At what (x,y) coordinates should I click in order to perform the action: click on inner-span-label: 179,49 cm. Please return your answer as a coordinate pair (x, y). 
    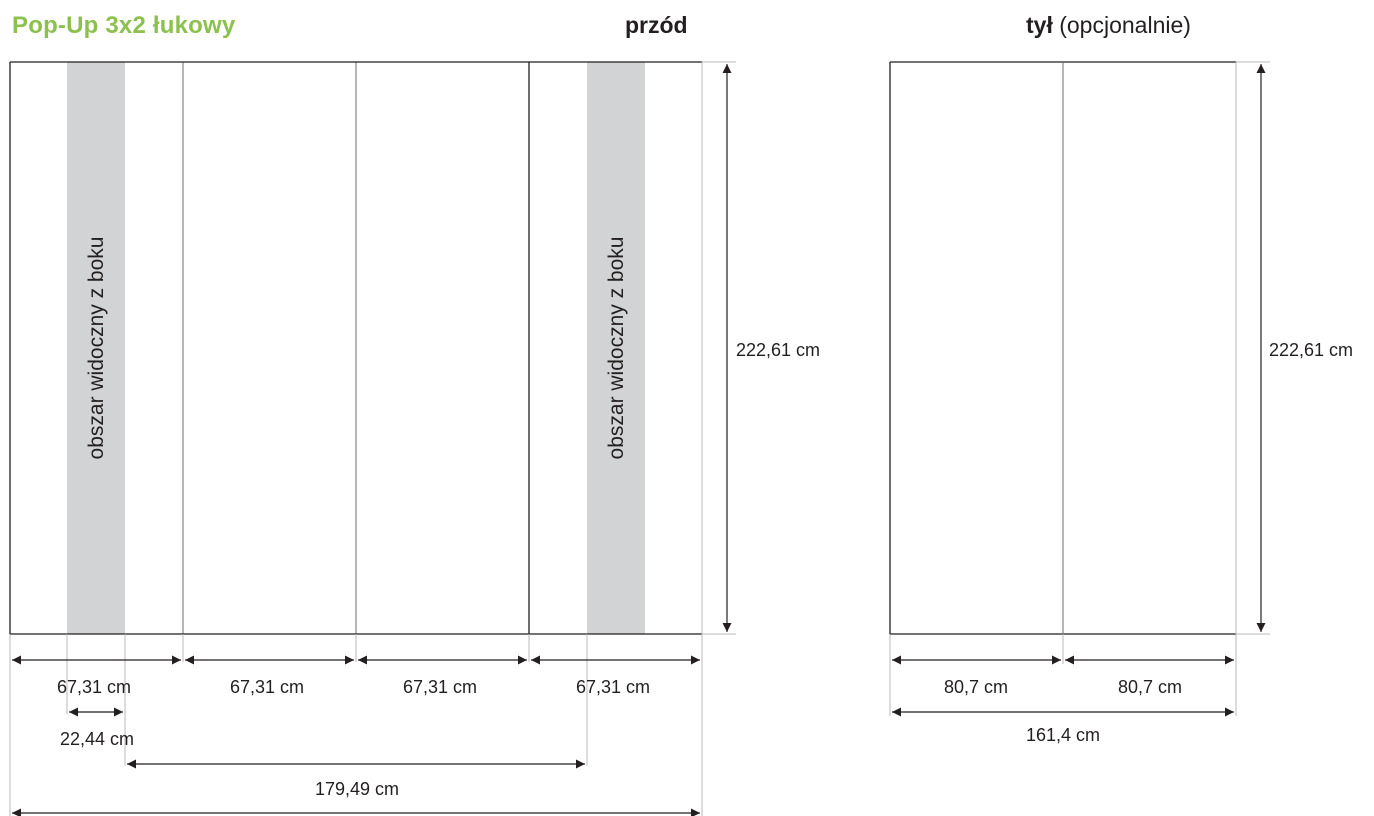
    Looking at the image, I should click on (357, 789).